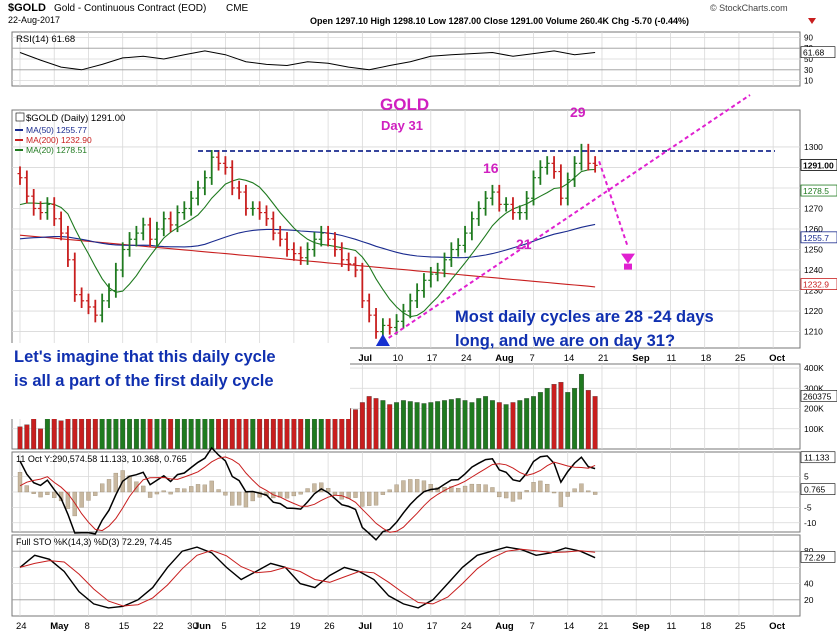 Image resolution: width=837 pixels, height=635 pixels. Describe the element at coordinates (56, 150) in the screenshot. I see `legend-item: MA(20) 1278.51` at that location.